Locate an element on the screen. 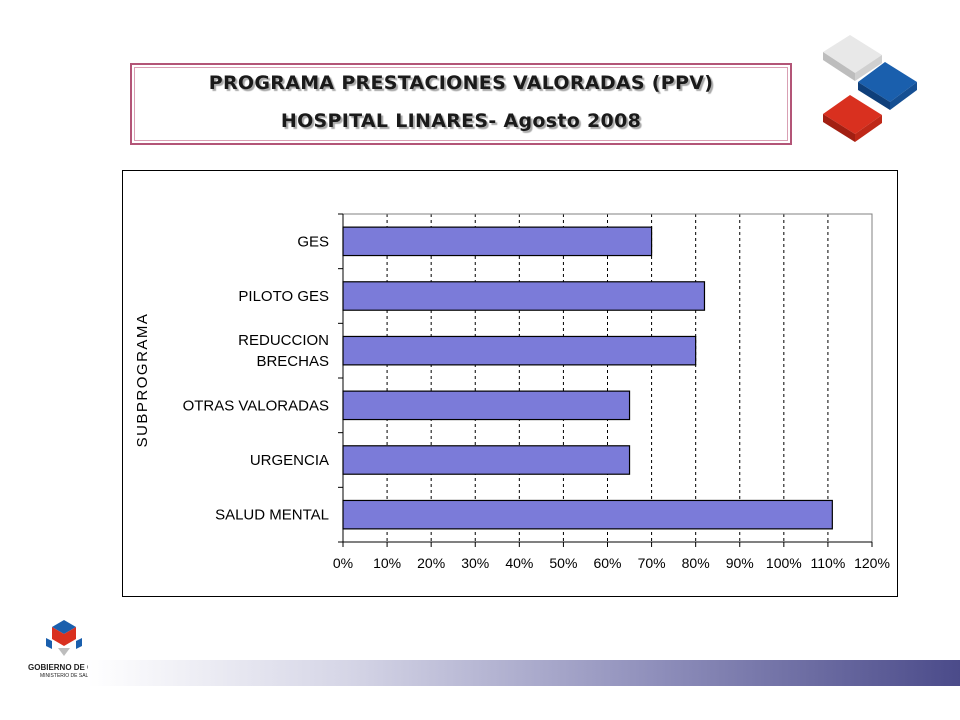  red-cube-icon is located at coordinates (852, 118).